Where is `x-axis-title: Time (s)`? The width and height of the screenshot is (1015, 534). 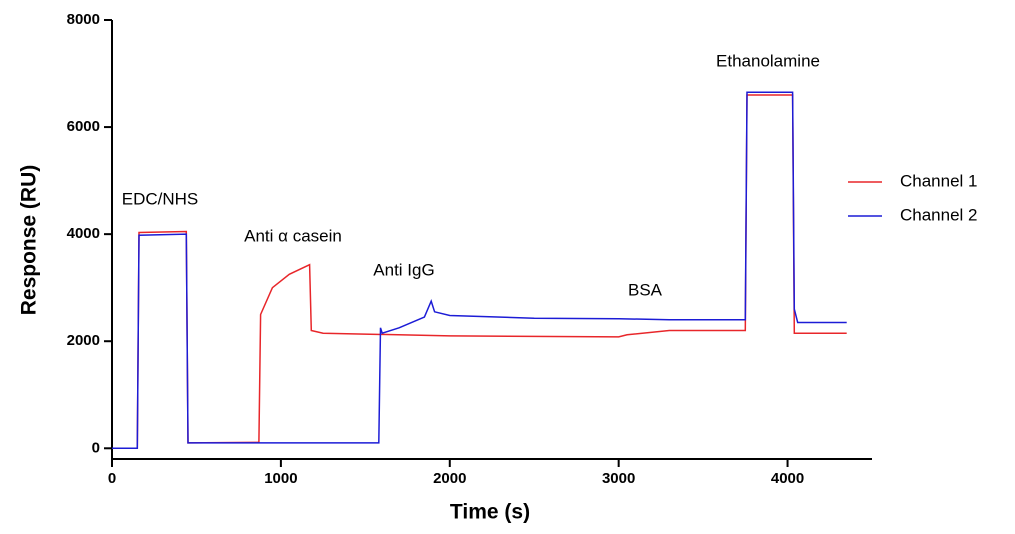 x-axis-title: Time (s) is located at coordinates (490, 512).